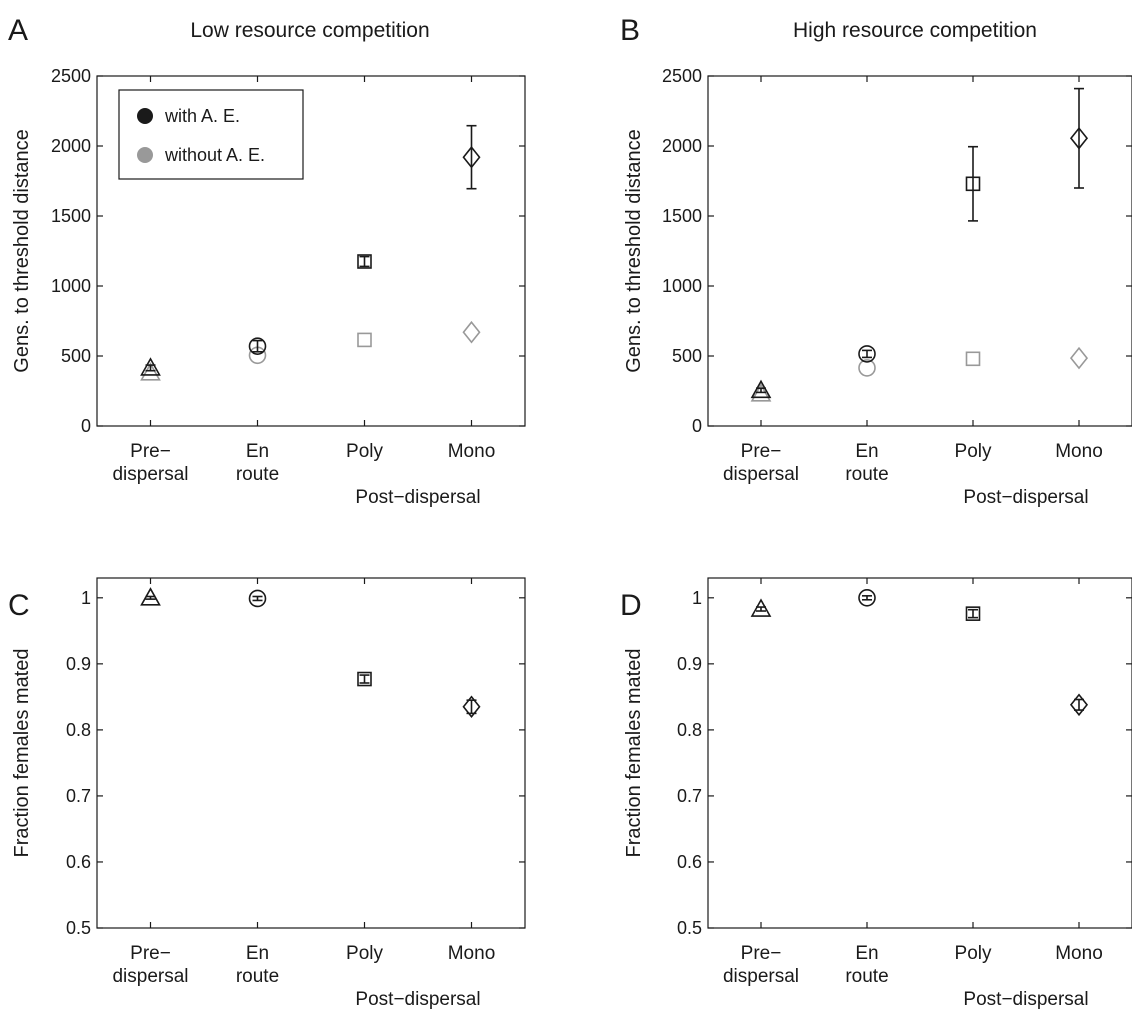 The height and width of the screenshot is (1017, 1132). Describe the element at coordinates (214, 155) in the screenshot. I see `legend-label-without: without A. E.` at that location.